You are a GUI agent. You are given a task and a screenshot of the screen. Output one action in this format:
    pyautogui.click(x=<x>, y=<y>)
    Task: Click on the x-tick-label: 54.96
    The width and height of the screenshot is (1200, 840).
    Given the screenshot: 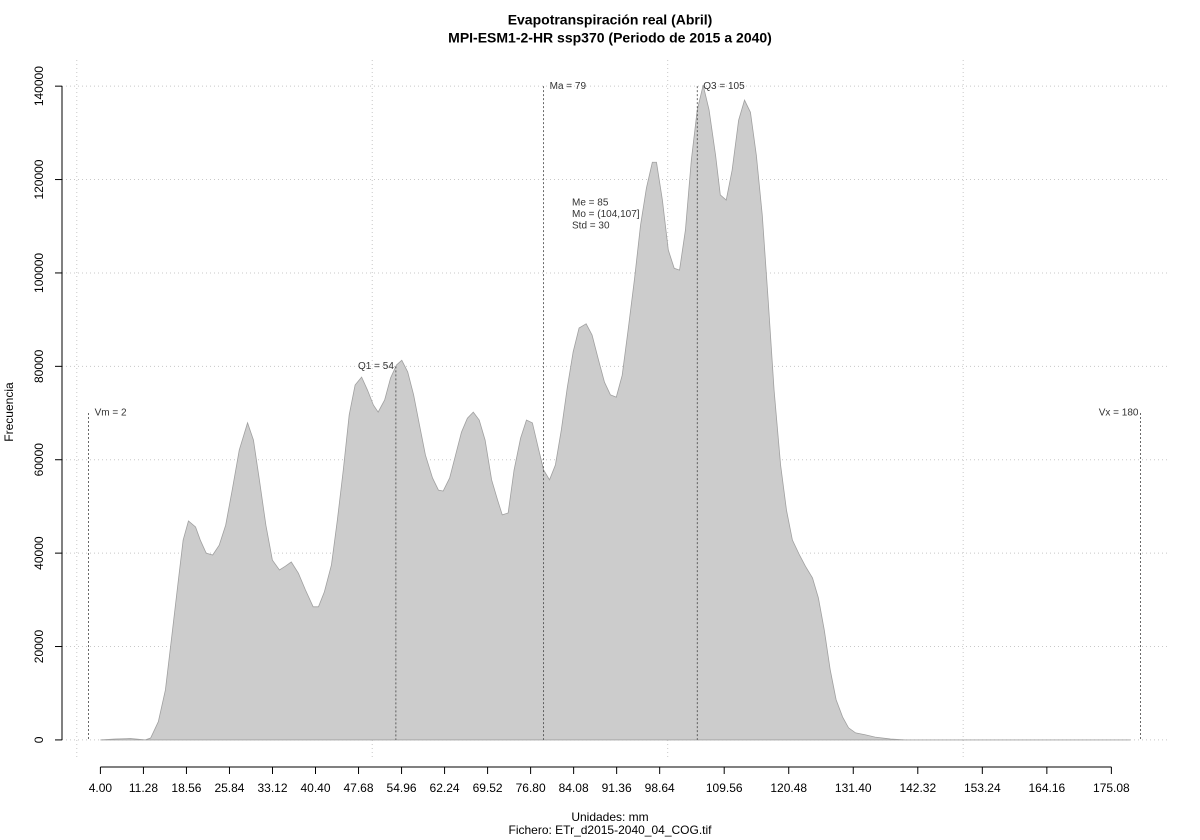 What is the action you would take?
    pyautogui.click(x=402, y=788)
    